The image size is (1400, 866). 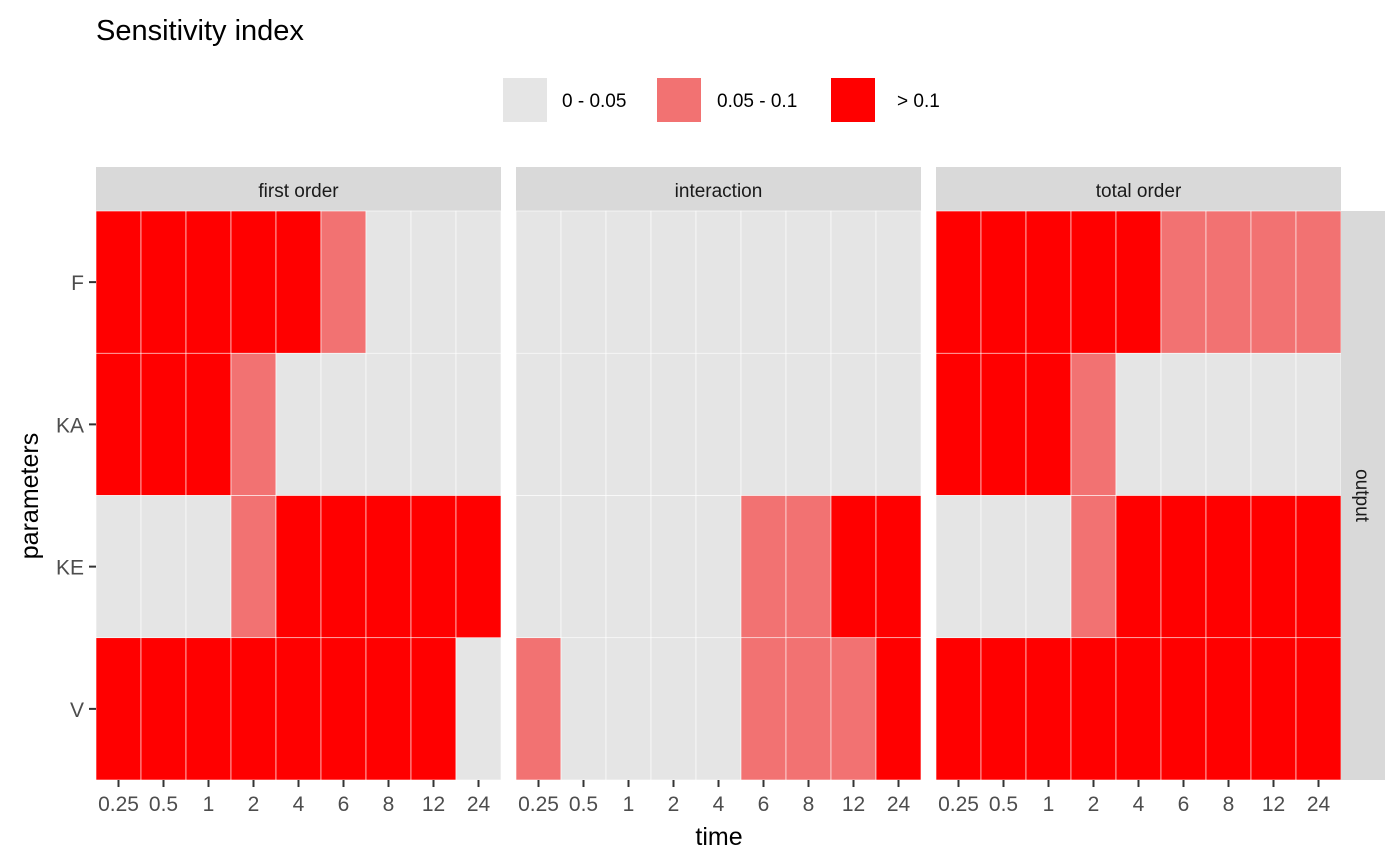 I want to click on cell-1-KA-0.5, so click(x=583, y=424).